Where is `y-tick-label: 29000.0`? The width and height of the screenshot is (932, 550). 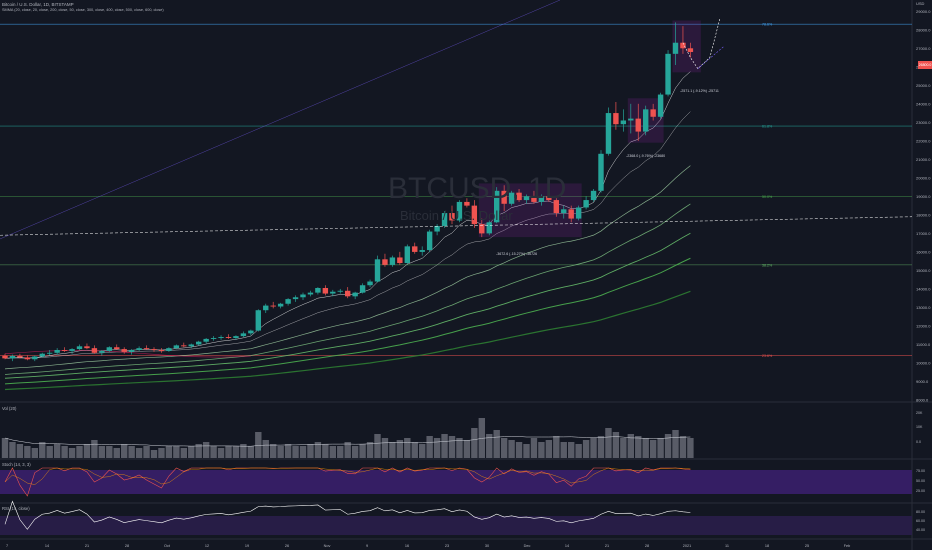
y-tick-label: 29000.0 is located at coordinates (923, 11).